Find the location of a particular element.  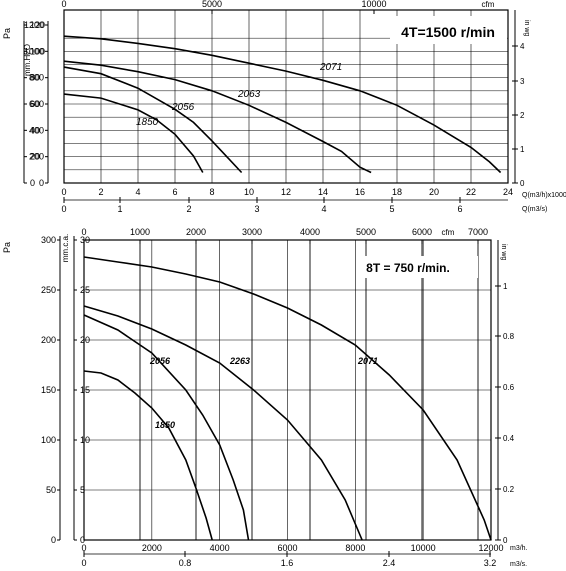

x-tick-label: 2000 is located at coordinates (152, 548).